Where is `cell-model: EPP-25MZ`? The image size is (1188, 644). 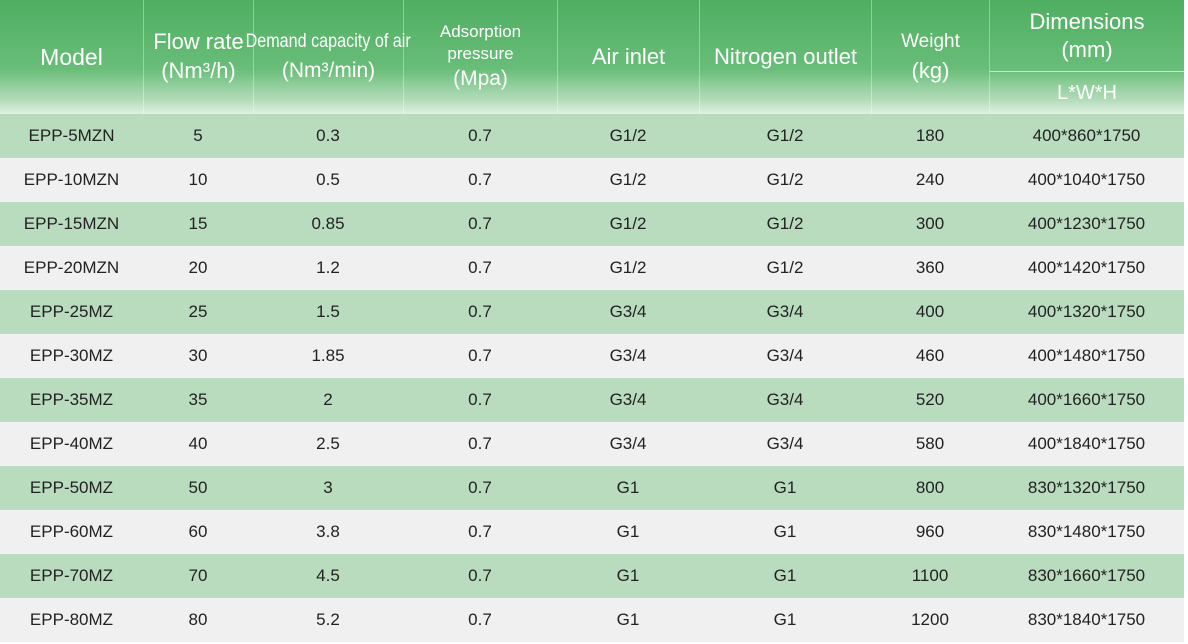 cell-model: EPP-25MZ is located at coordinates (71, 311).